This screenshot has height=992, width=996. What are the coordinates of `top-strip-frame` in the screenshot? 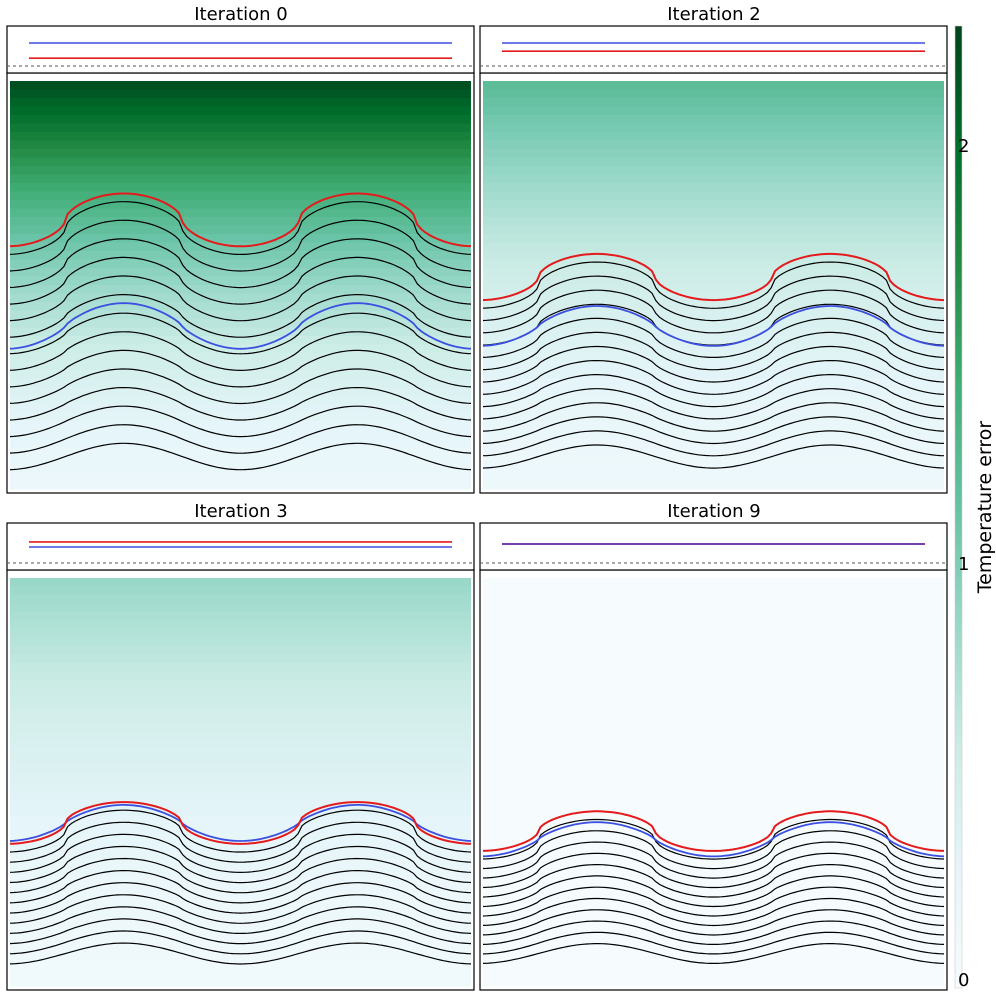 It's located at (713, 49).